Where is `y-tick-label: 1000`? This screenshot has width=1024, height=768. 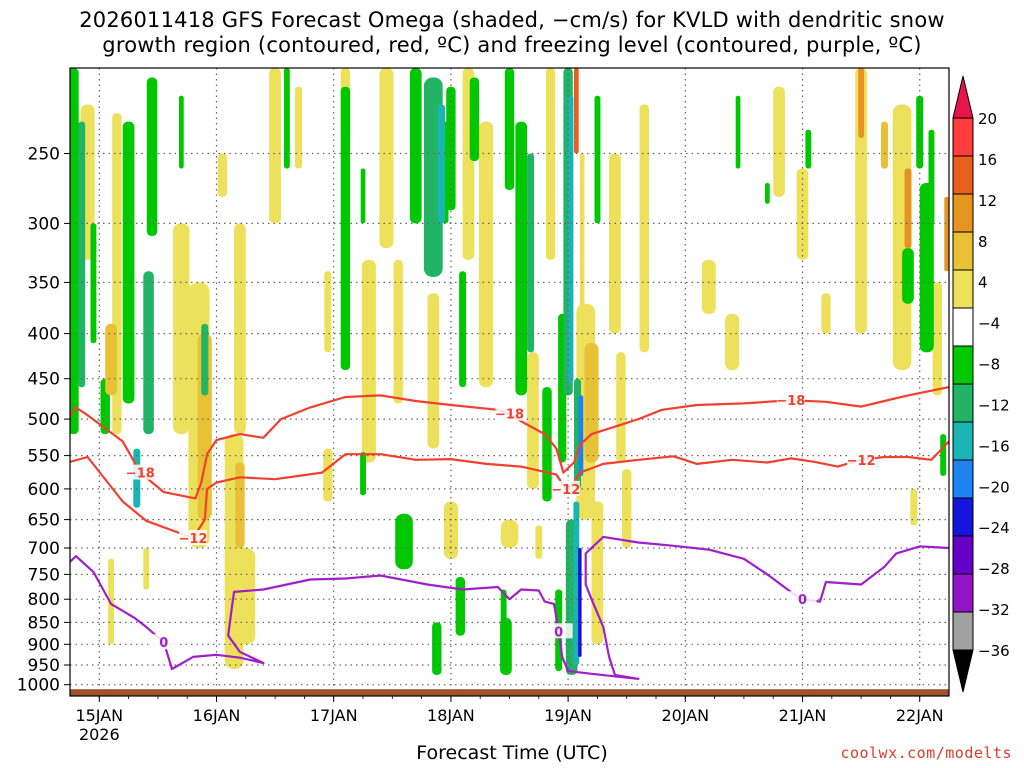 y-tick-label: 1000 is located at coordinates (38, 686).